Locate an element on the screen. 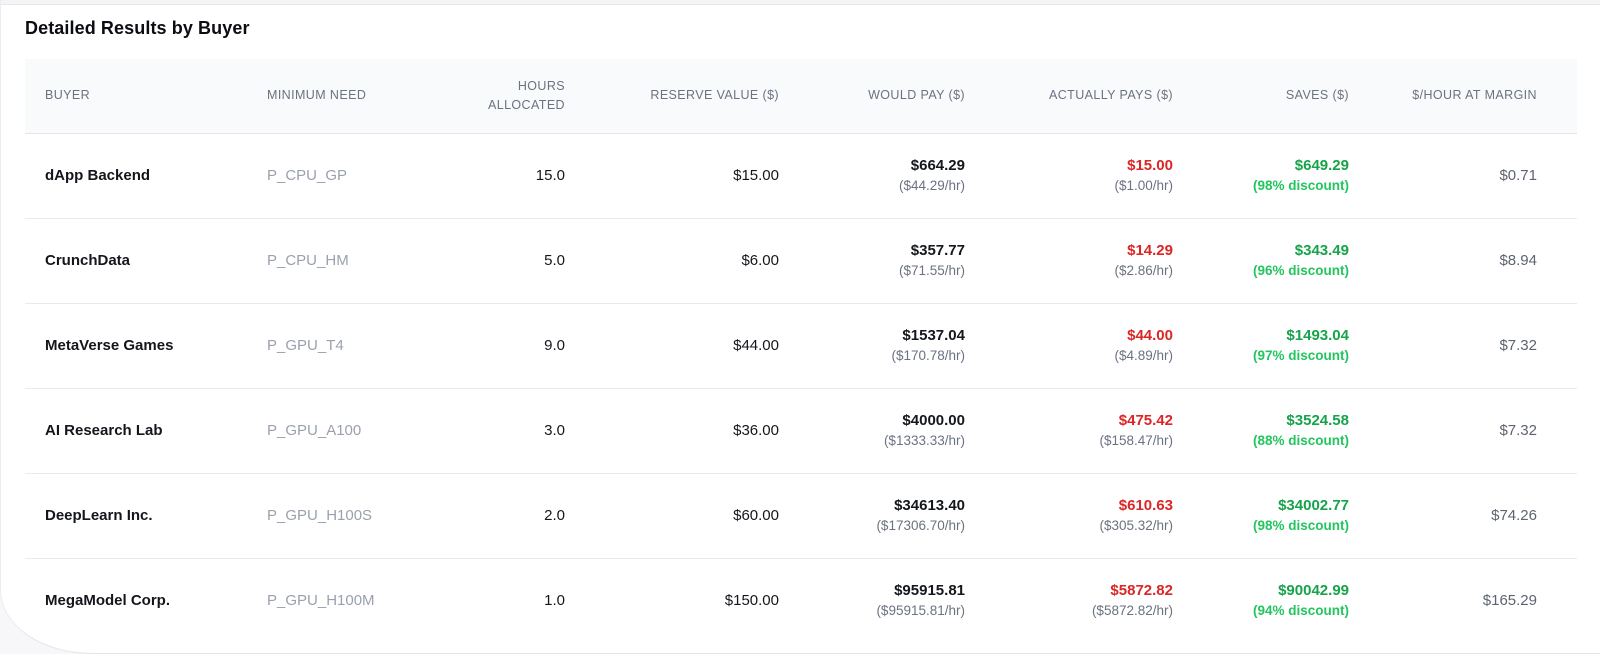 The image size is (1600, 654). would-pay-cell: $1537.04 ($170.78/hr) is located at coordinates (884, 345).